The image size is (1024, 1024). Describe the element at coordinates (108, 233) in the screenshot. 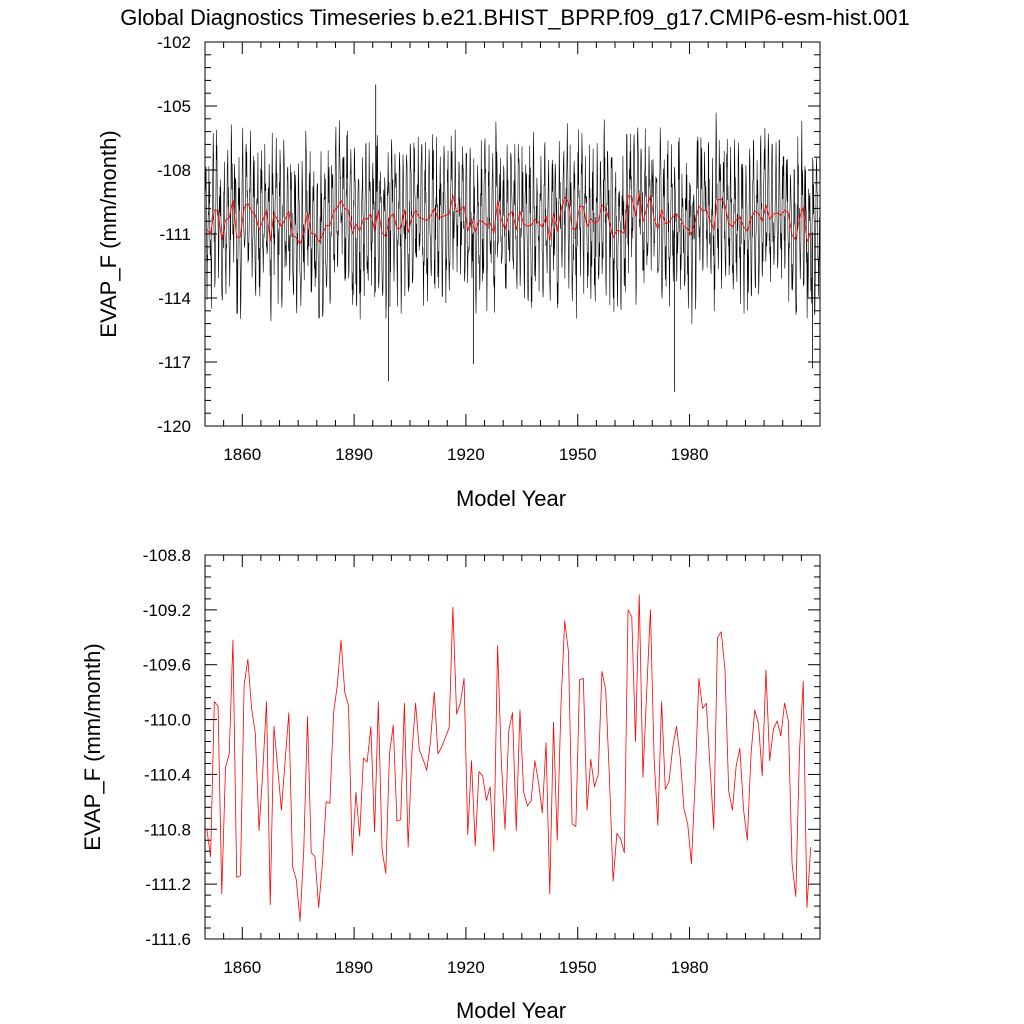

I see `top-y-axis-label: EVAP_F (mm/month)` at that location.